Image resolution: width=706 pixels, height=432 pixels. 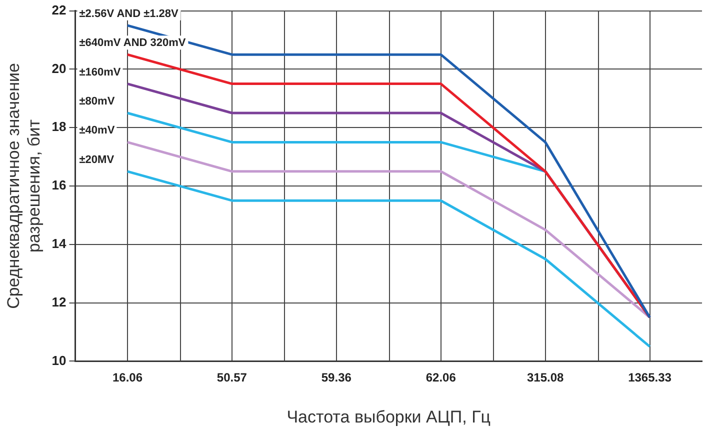 What do you see at coordinates (388, 416) in the screenshot?
I see `x-axis-title: Частота выборки АЦП, Гц` at bounding box center [388, 416].